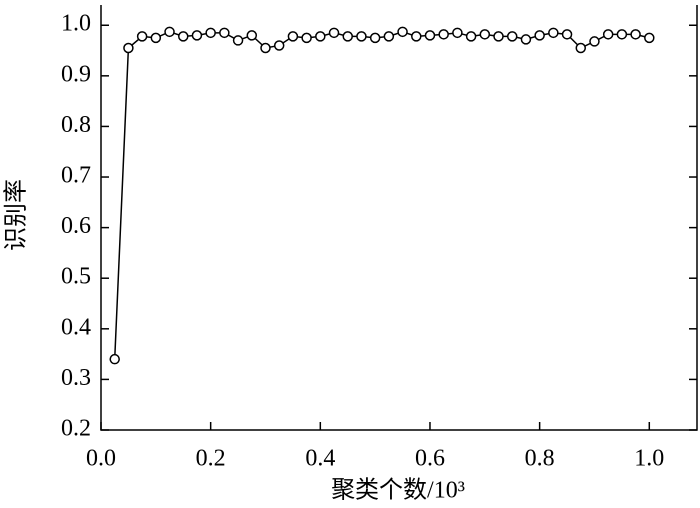 Image resolution: width=700 pixels, height=508 pixels. I want to click on y-tick-label: 0.8, so click(76, 125).